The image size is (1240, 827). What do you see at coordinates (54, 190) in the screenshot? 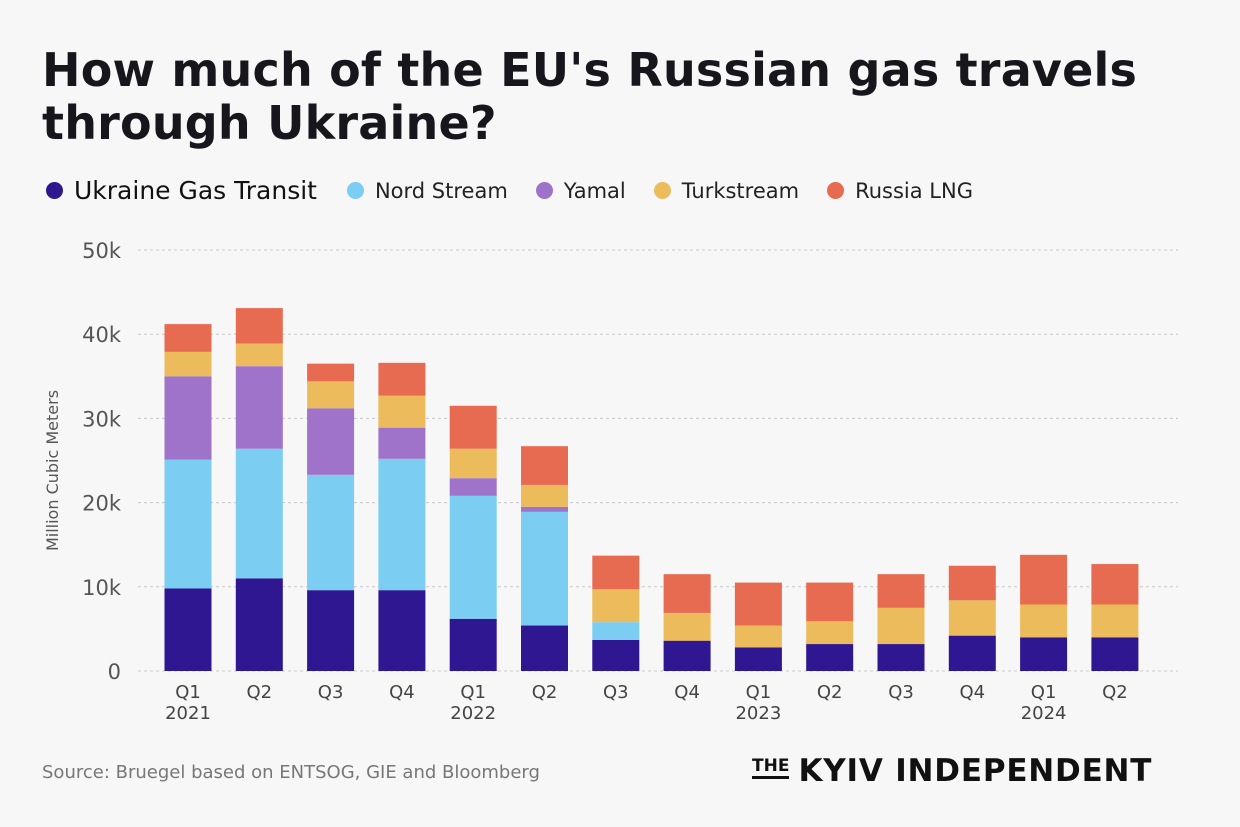
I see `legend-swatch-ukraine-gas-transit` at bounding box center [54, 190].